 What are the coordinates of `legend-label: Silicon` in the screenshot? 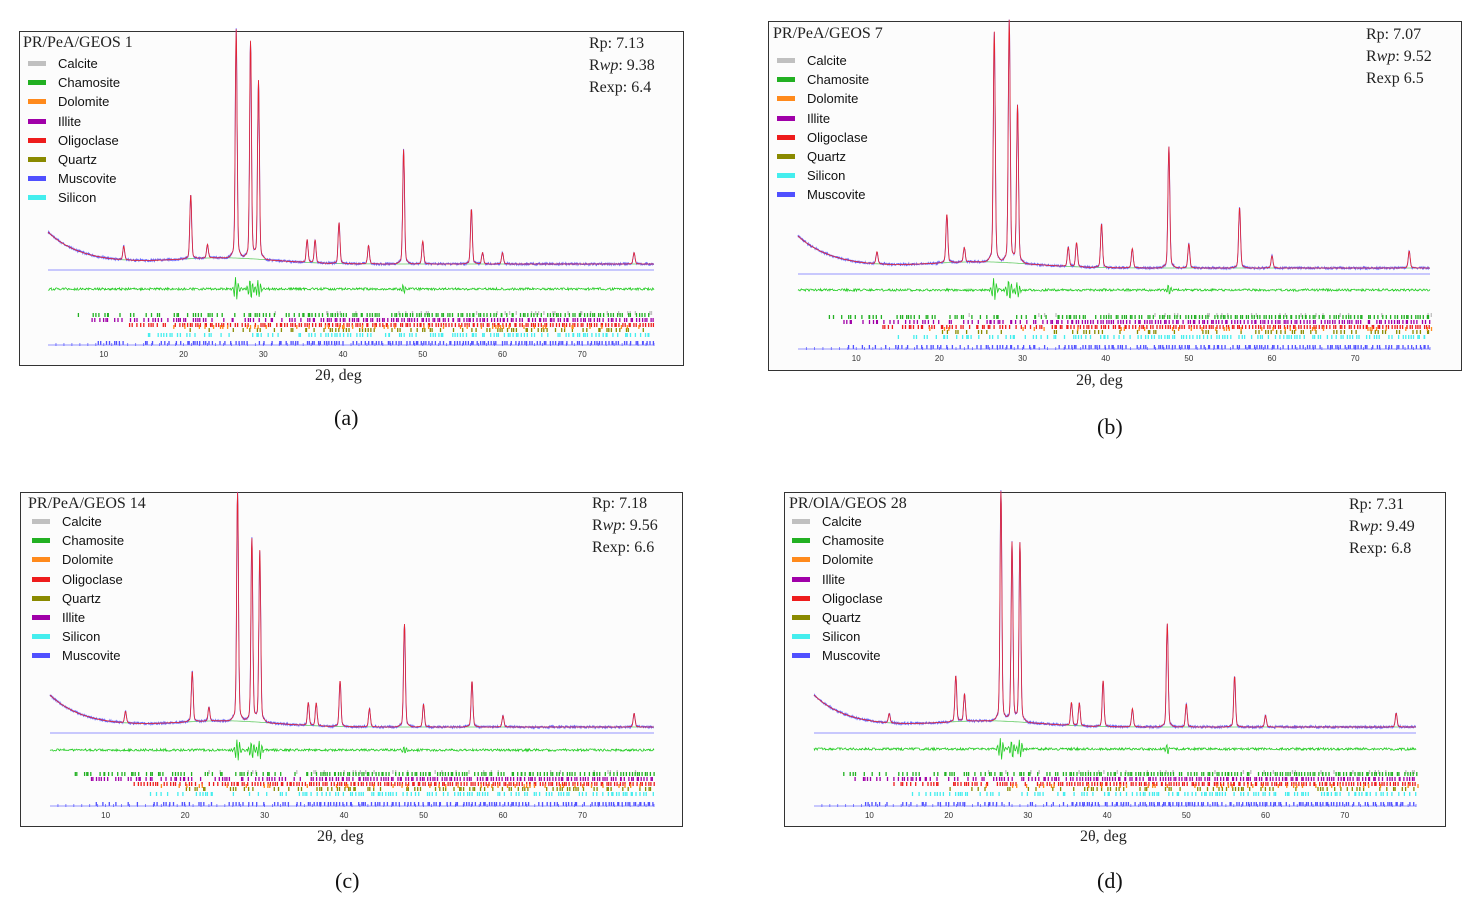 It's located at (841, 637).